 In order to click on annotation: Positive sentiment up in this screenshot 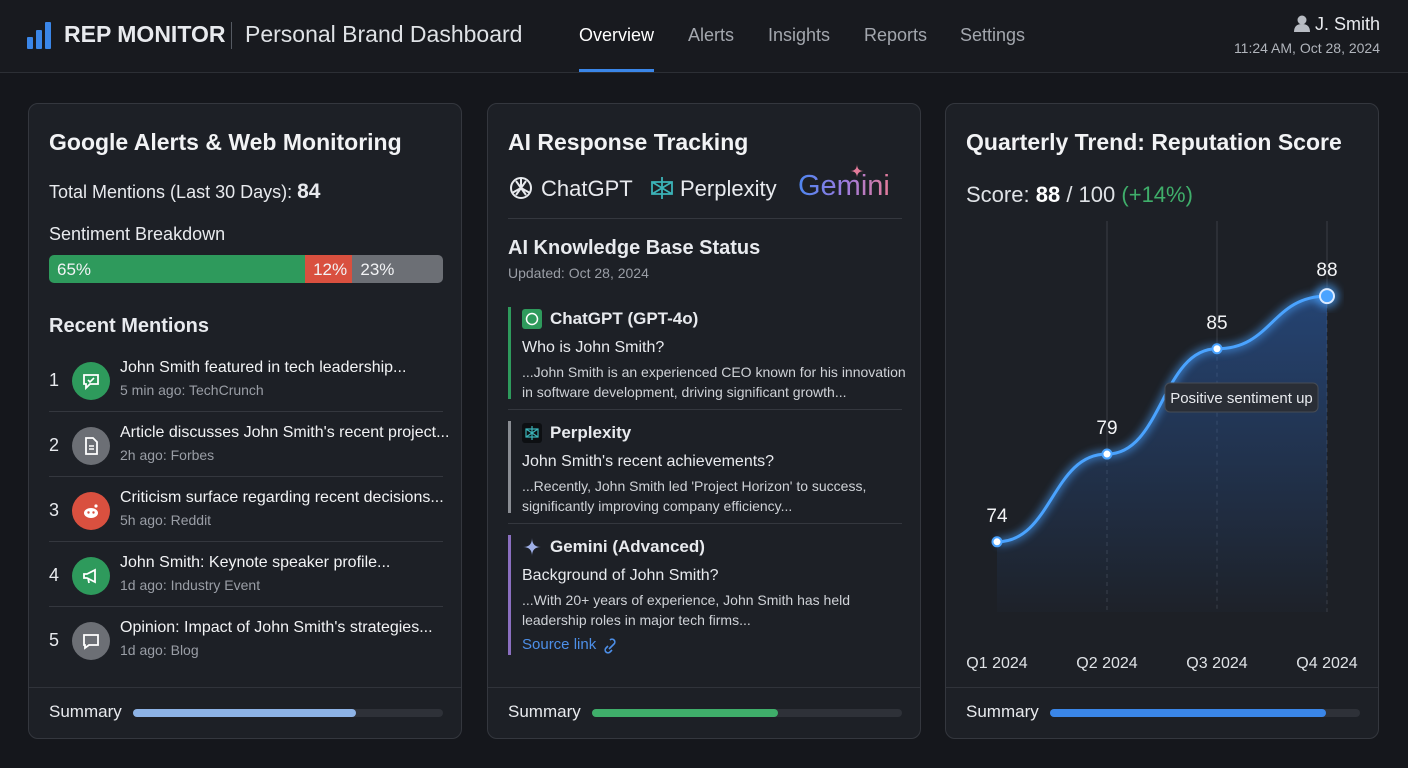, I will do `click(1241, 398)`.